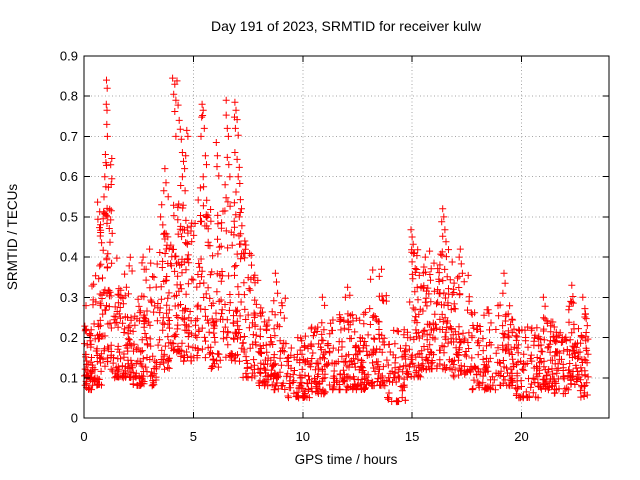 This screenshot has height=480, width=640. I want to click on x-tick-labels: 0 5 10 15 20, so click(304, 436).